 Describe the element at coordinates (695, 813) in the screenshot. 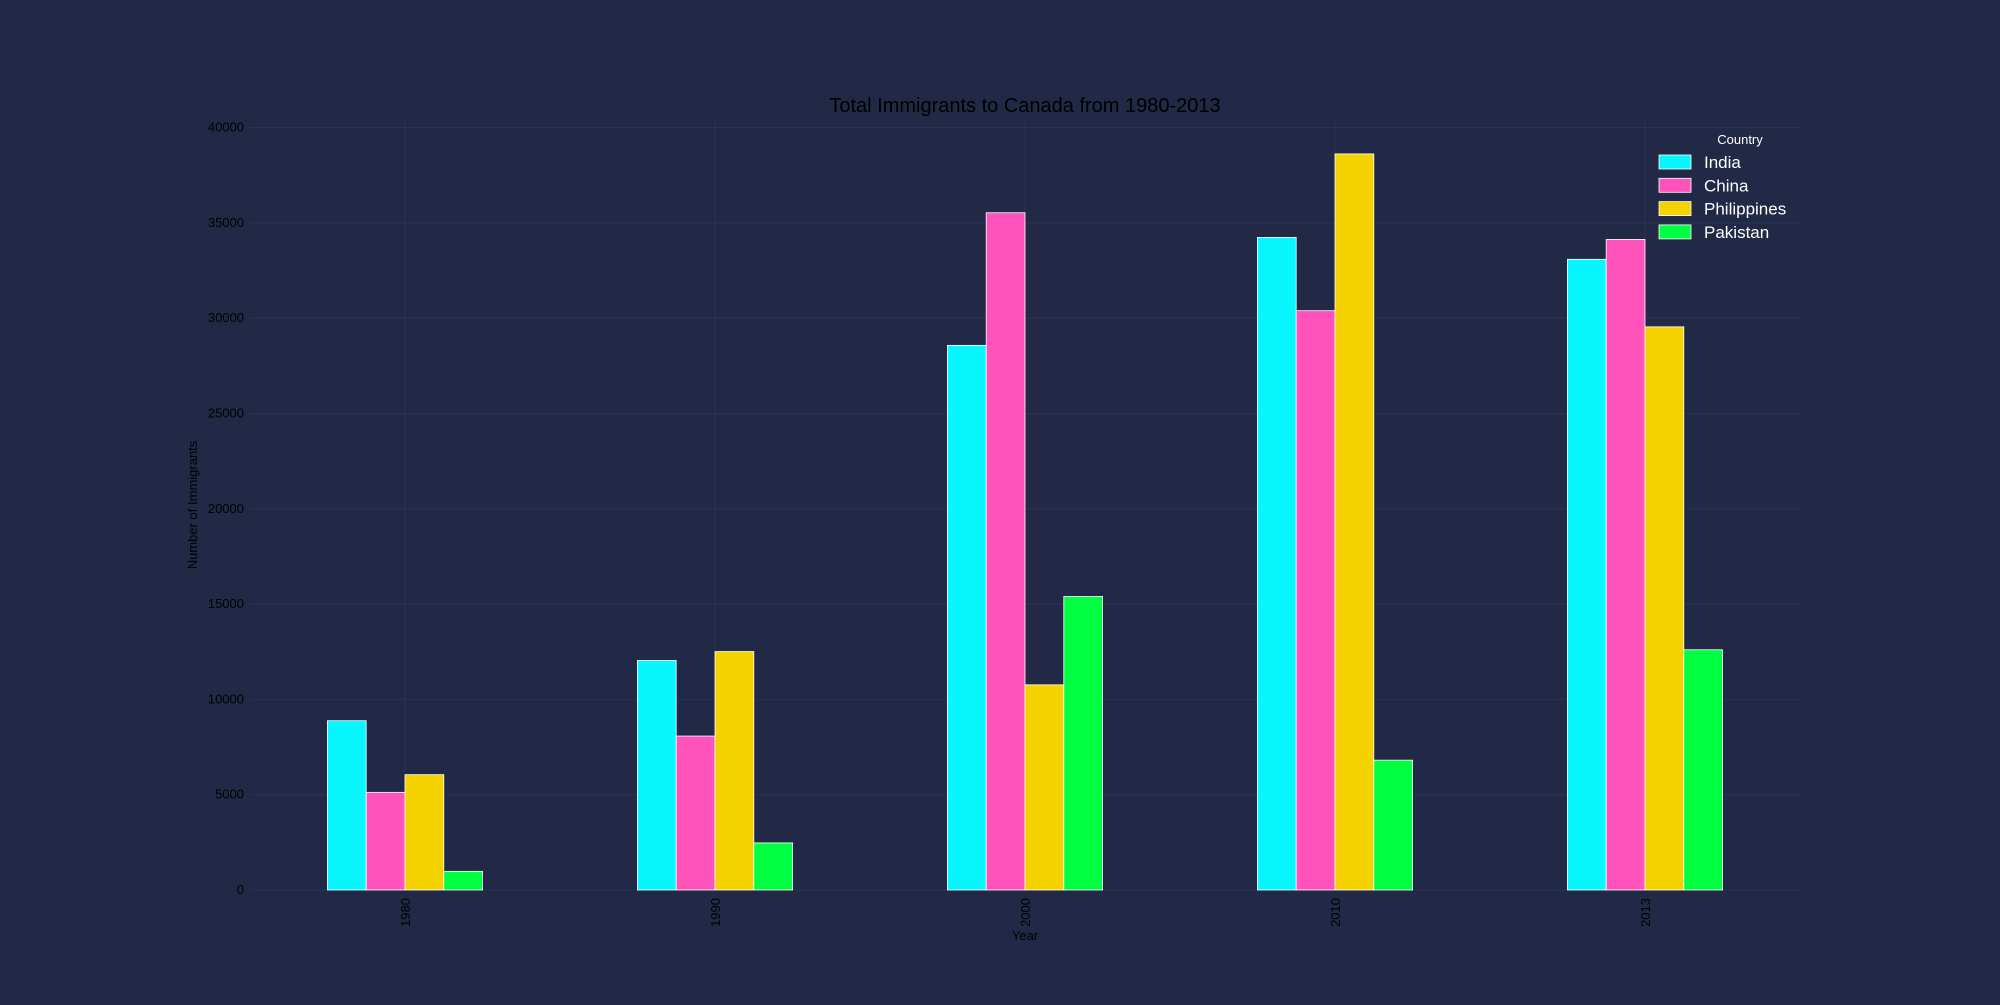

I see `bar-china-1990` at that location.